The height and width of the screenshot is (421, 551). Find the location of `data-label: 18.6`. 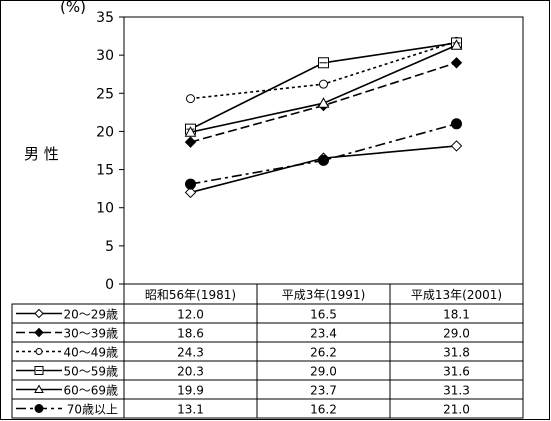

data-label: 18.6 is located at coordinates (190, 334).